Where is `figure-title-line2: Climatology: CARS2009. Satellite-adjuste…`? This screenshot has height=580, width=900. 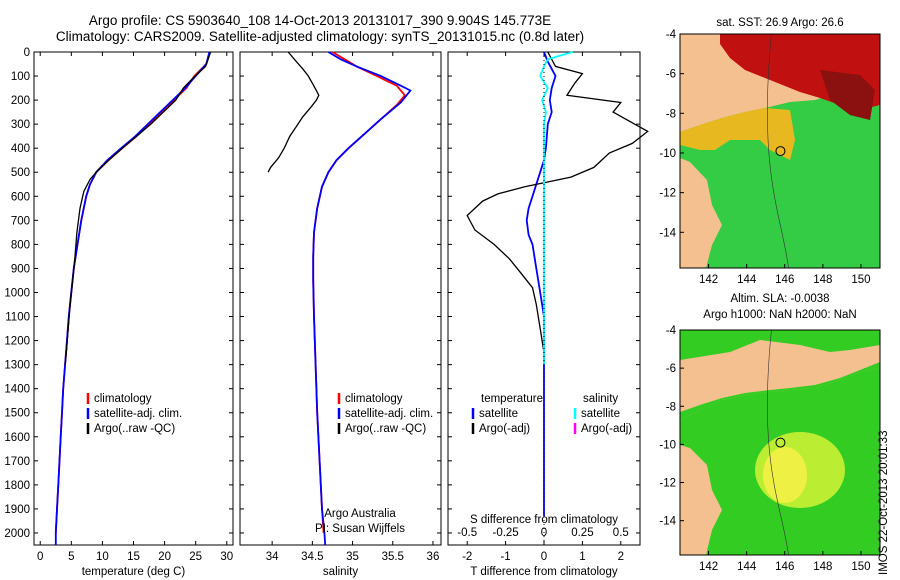
figure-title-line2: Climatology: CARS2009. Satellite-adjuste… is located at coordinates (320, 36).